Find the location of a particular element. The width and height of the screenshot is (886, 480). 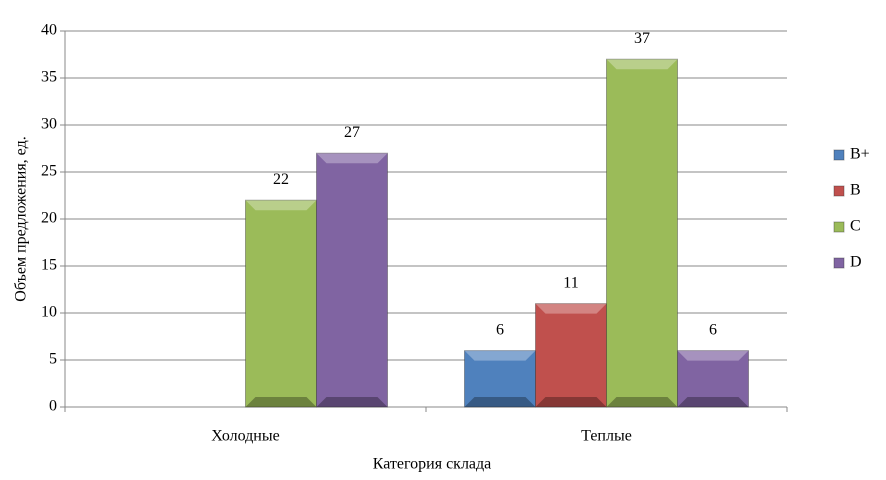

y-tick-label: 35 is located at coordinates (49, 77).